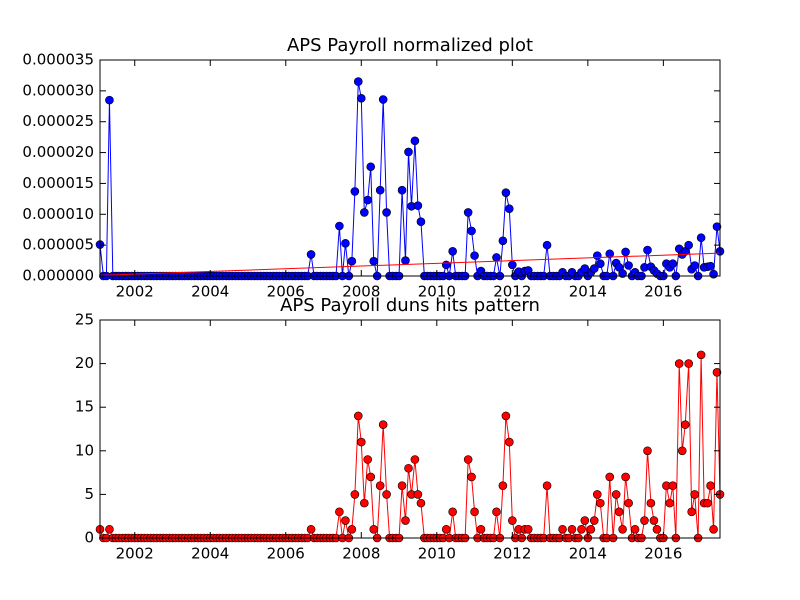 The image size is (800, 600). What do you see at coordinates (58, 245) in the screenshot?
I see `y-tick-label: 0.000005` at bounding box center [58, 245].